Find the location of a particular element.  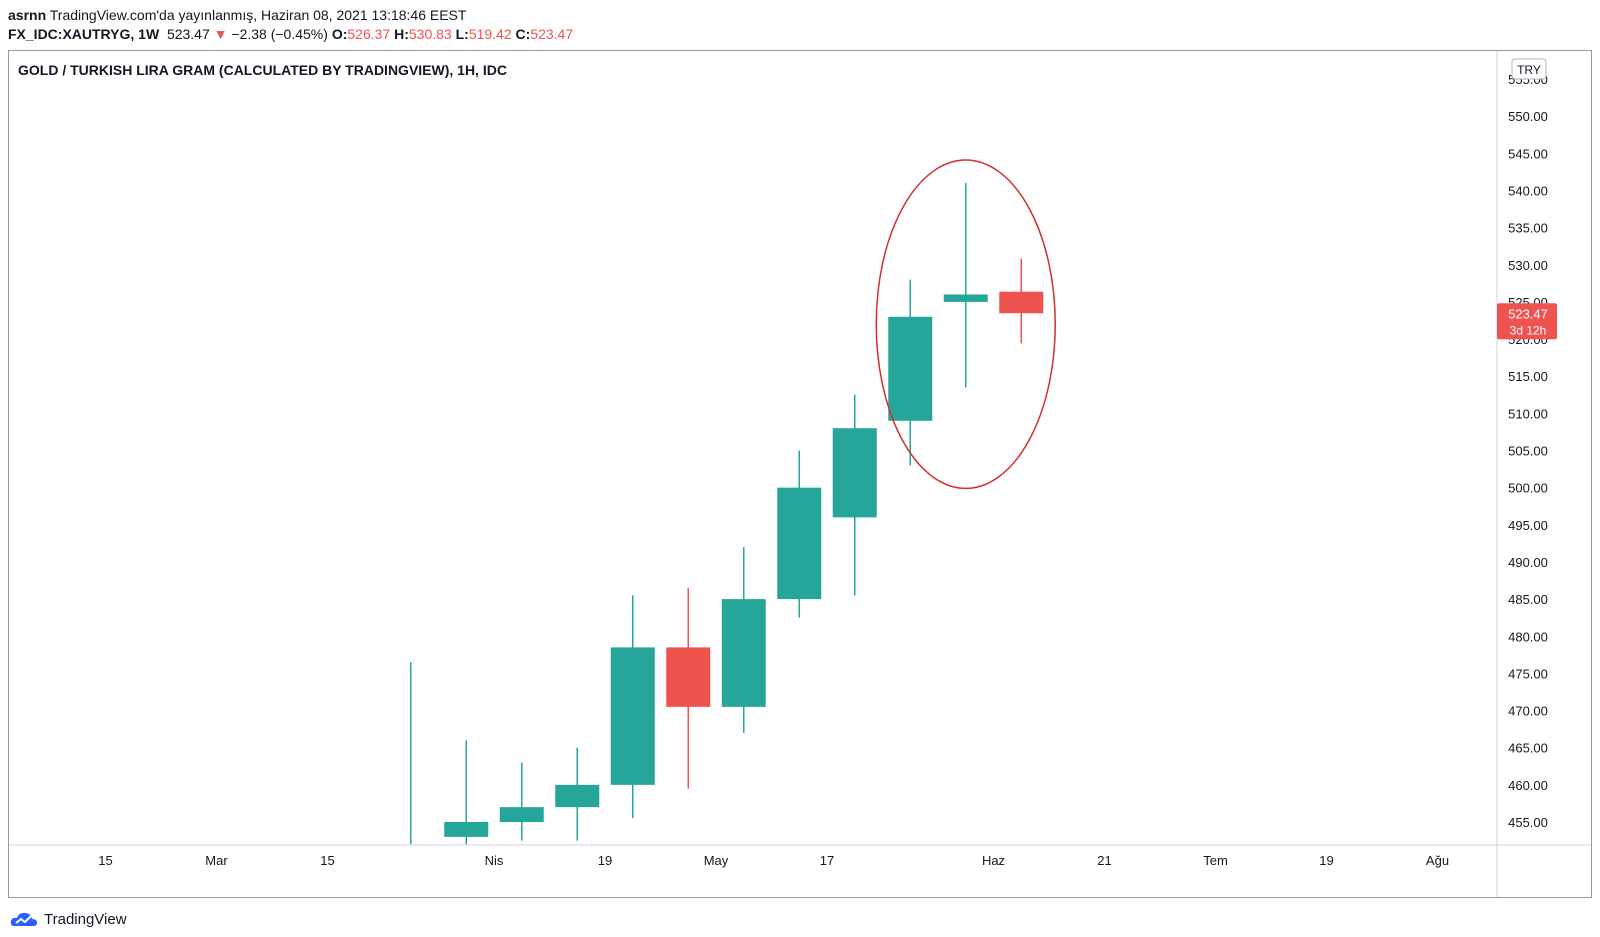

y-tick-label: 465.00 is located at coordinates (1528, 748).